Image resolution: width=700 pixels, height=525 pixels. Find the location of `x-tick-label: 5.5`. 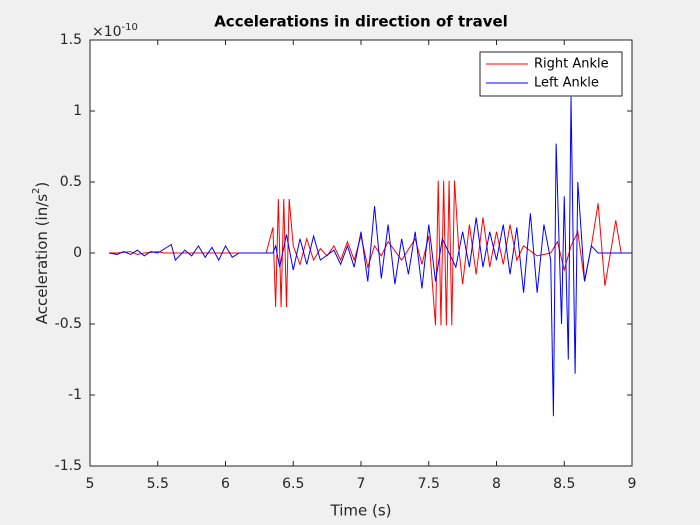

x-tick-label: 5.5 is located at coordinates (158, 484).